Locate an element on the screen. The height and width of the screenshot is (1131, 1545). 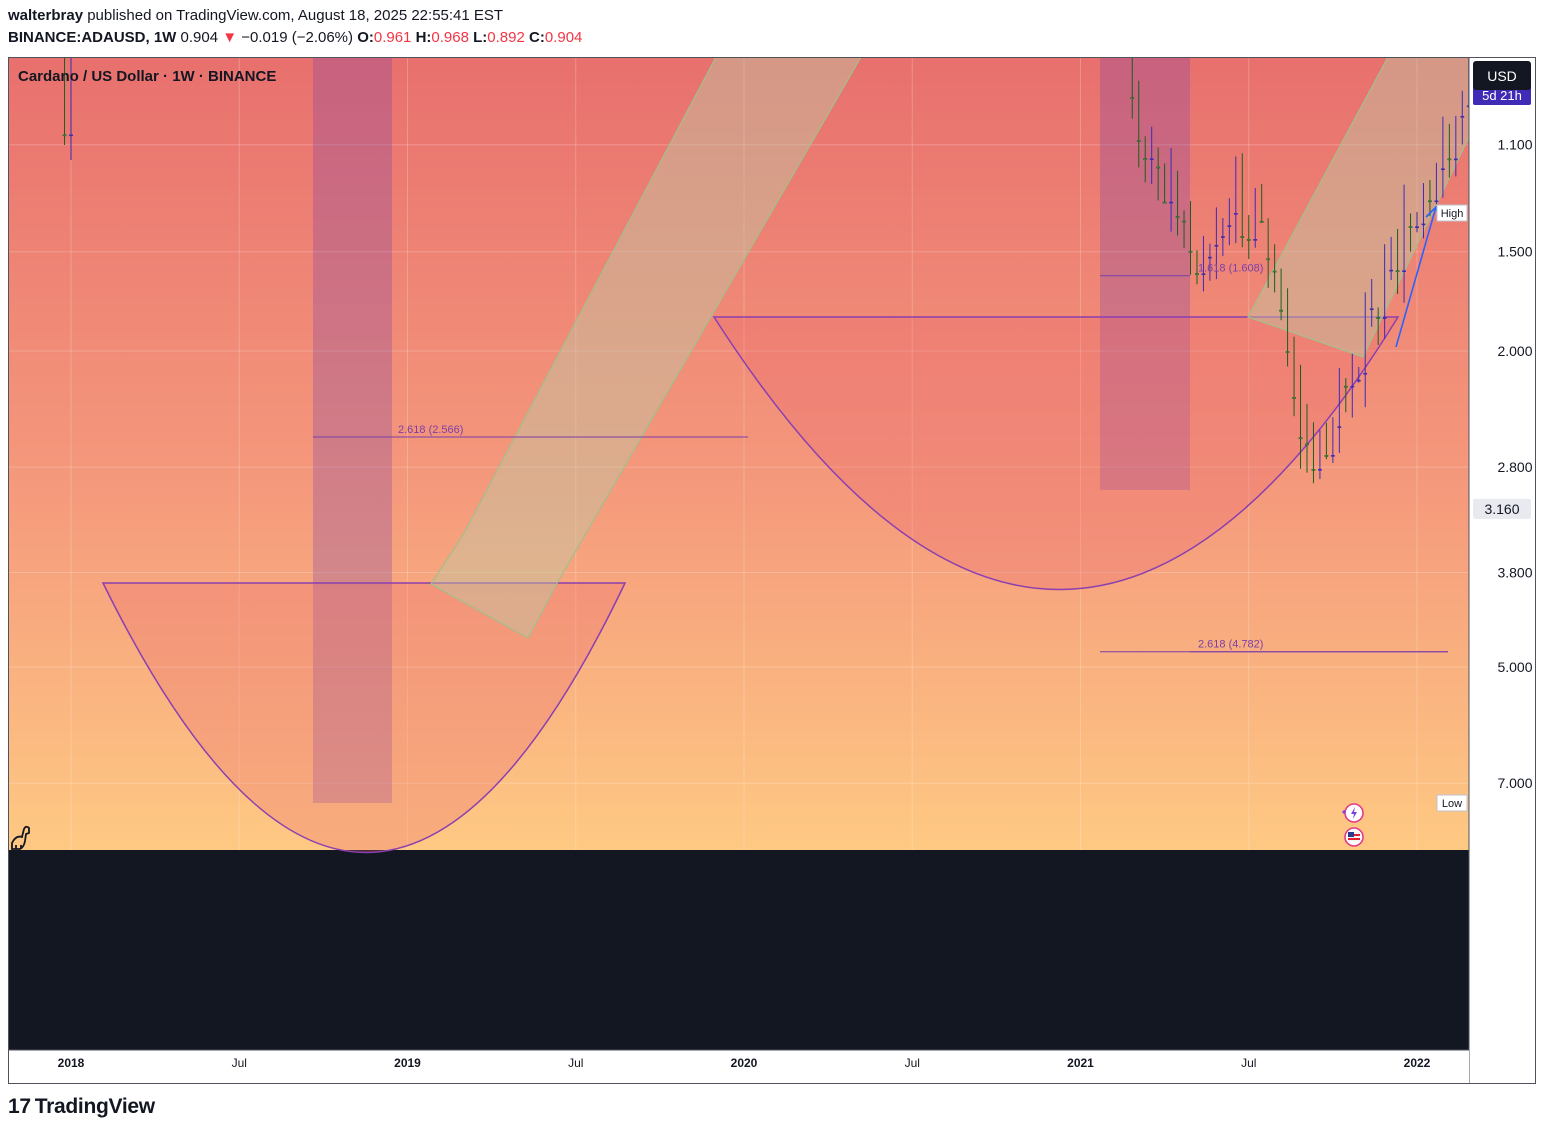
time-tick-1: Jul is located at coordinates (239, 1063).